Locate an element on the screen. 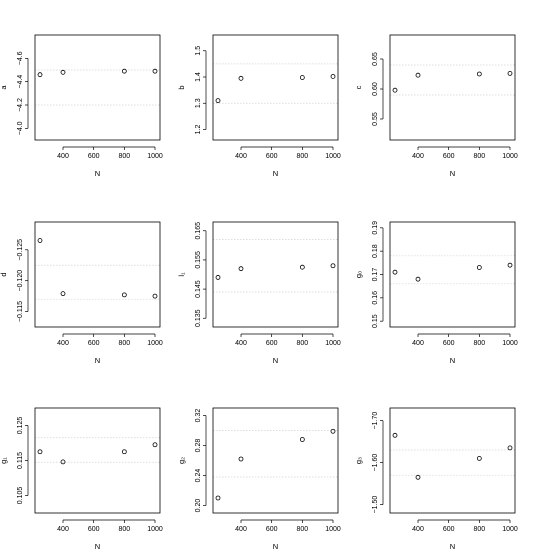 This screenshot has height=559, width=533. y-tick-label: 0.55 is located at coordinates (375, 119).